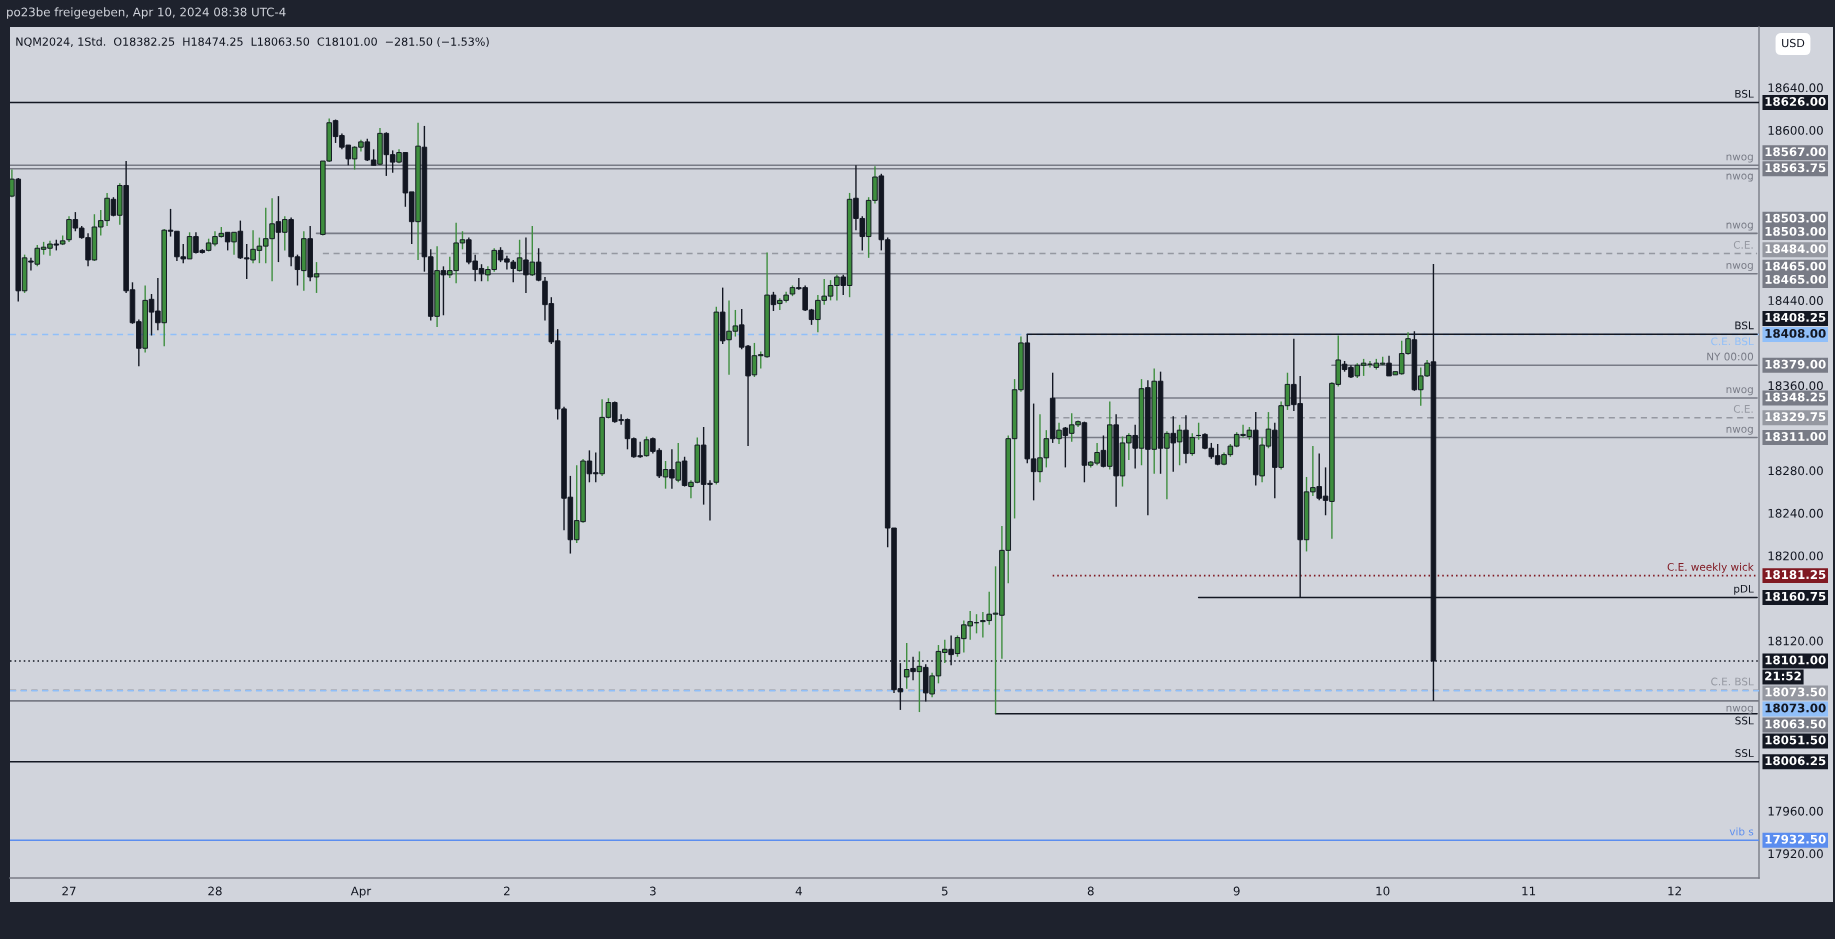  What do you see at coordinates (1795, 854) in the screenshot?
I see `y-tick-label: 17920.00` at bounding box center [1795, 854].